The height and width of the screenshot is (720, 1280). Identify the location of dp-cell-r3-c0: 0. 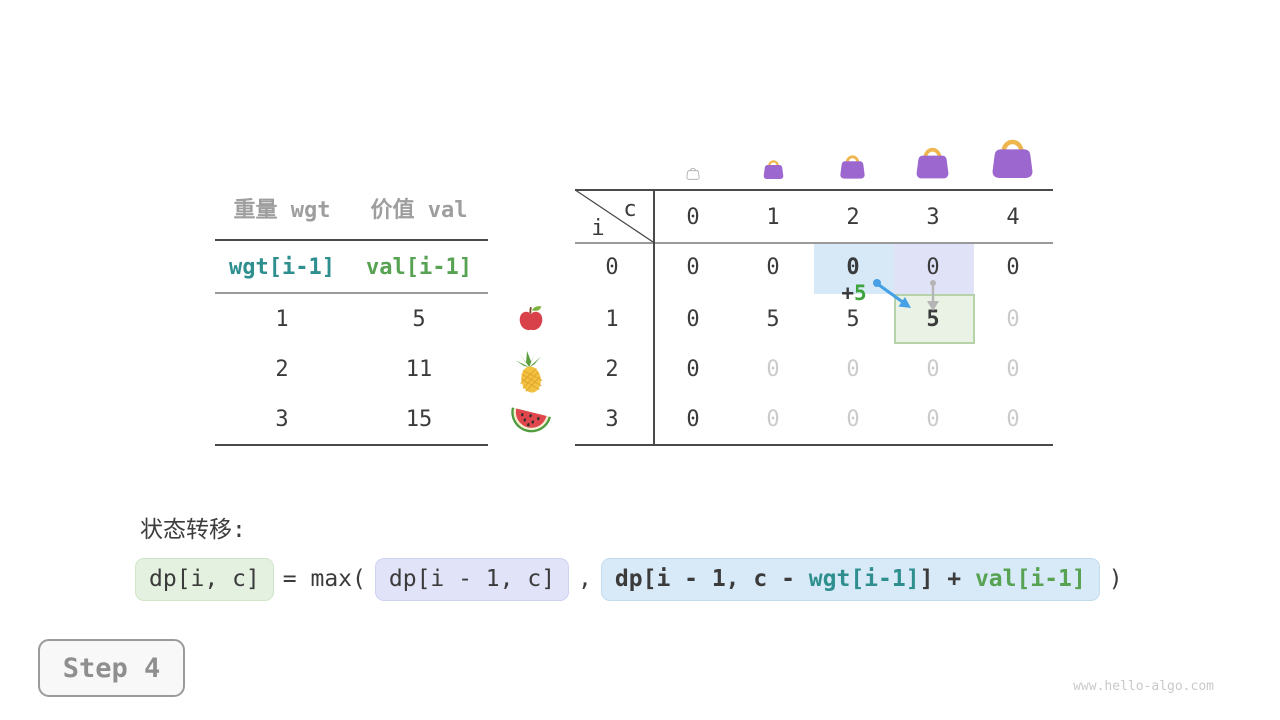
(693, 419).